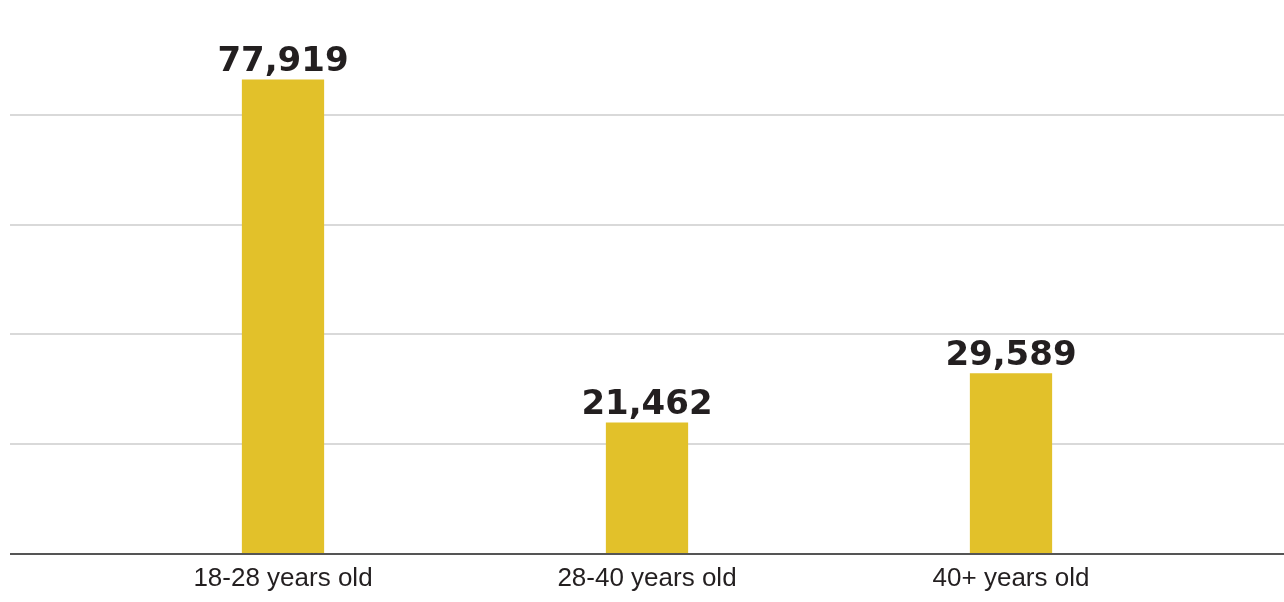  What do you see at coordinates (1011, 352) in the screenshot?
I see `data-label: 29,589` at bounding box center [1011, 352].